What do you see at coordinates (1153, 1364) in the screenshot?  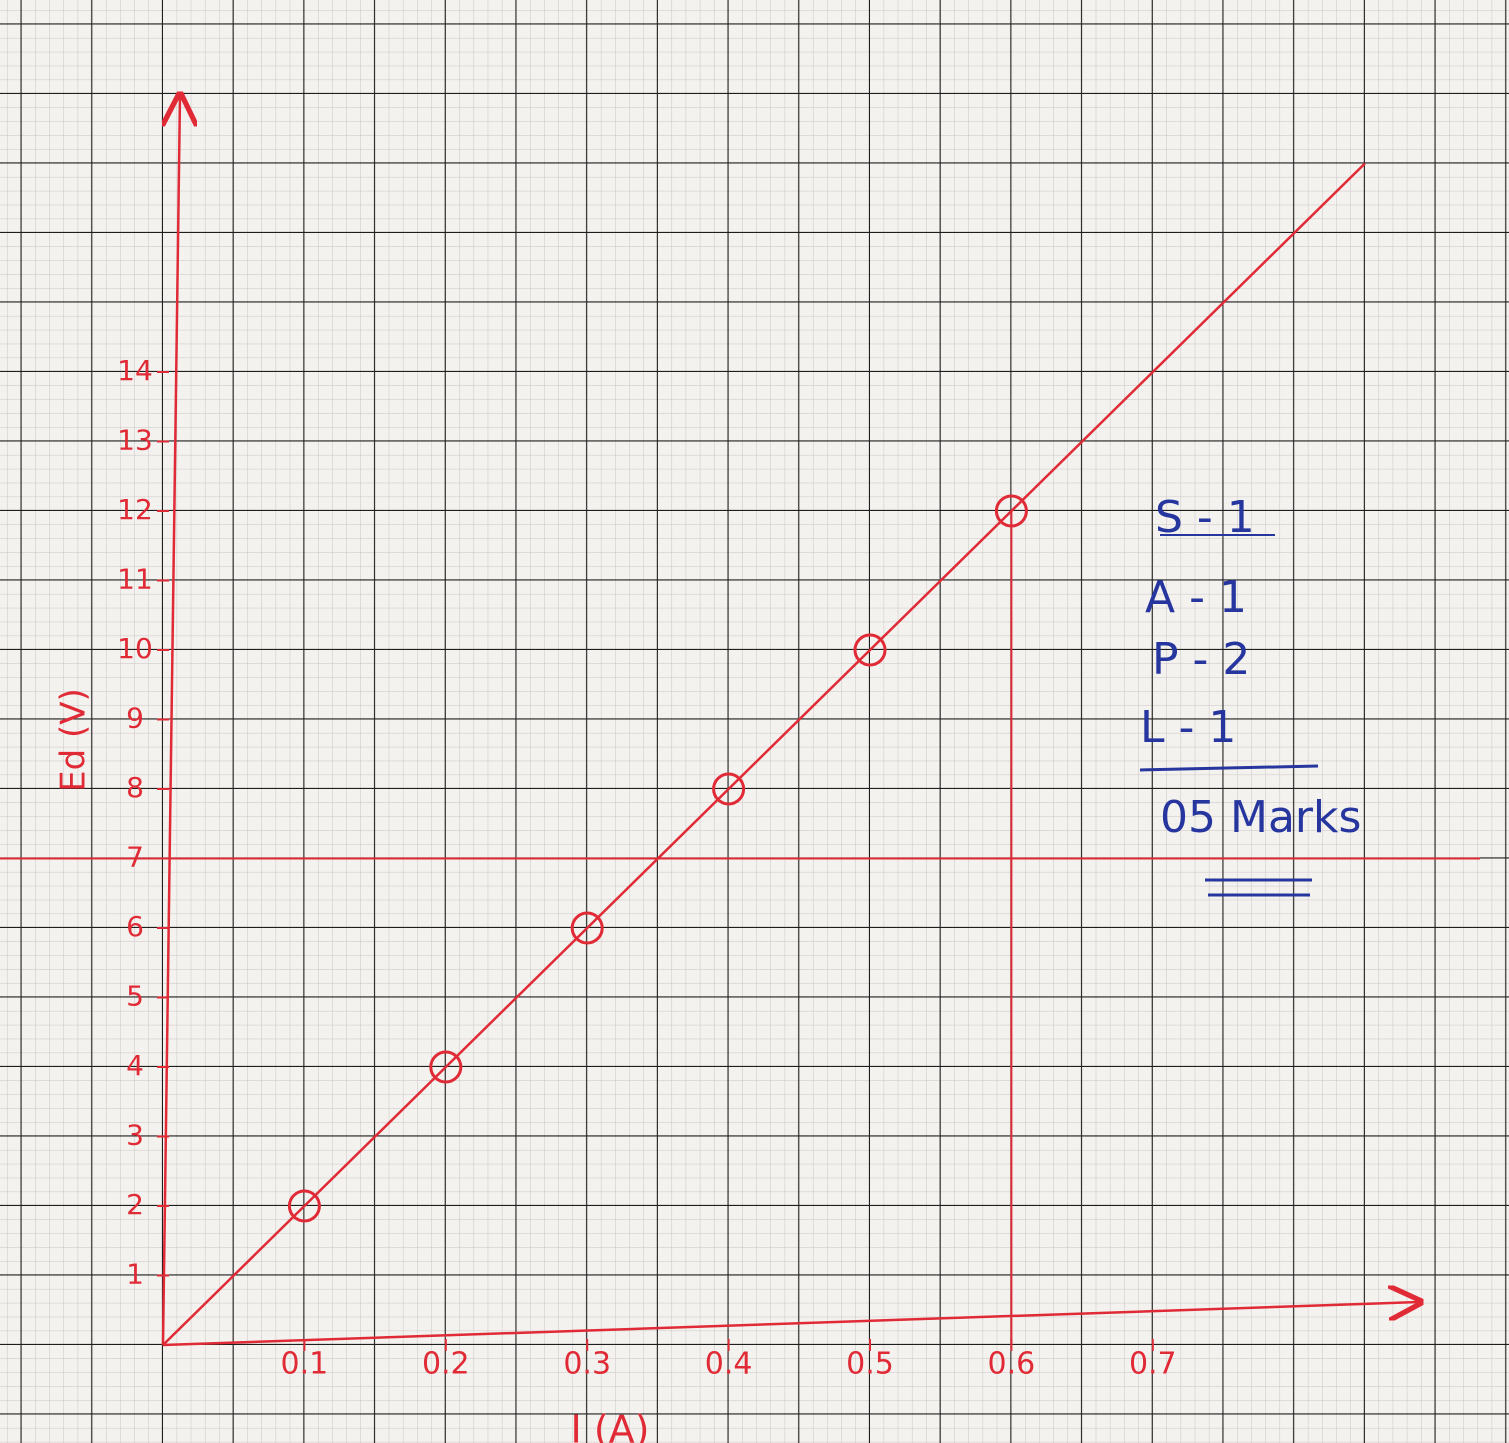 I see `x-tick-label: 0.7` at bounding box center [1153, 1364].